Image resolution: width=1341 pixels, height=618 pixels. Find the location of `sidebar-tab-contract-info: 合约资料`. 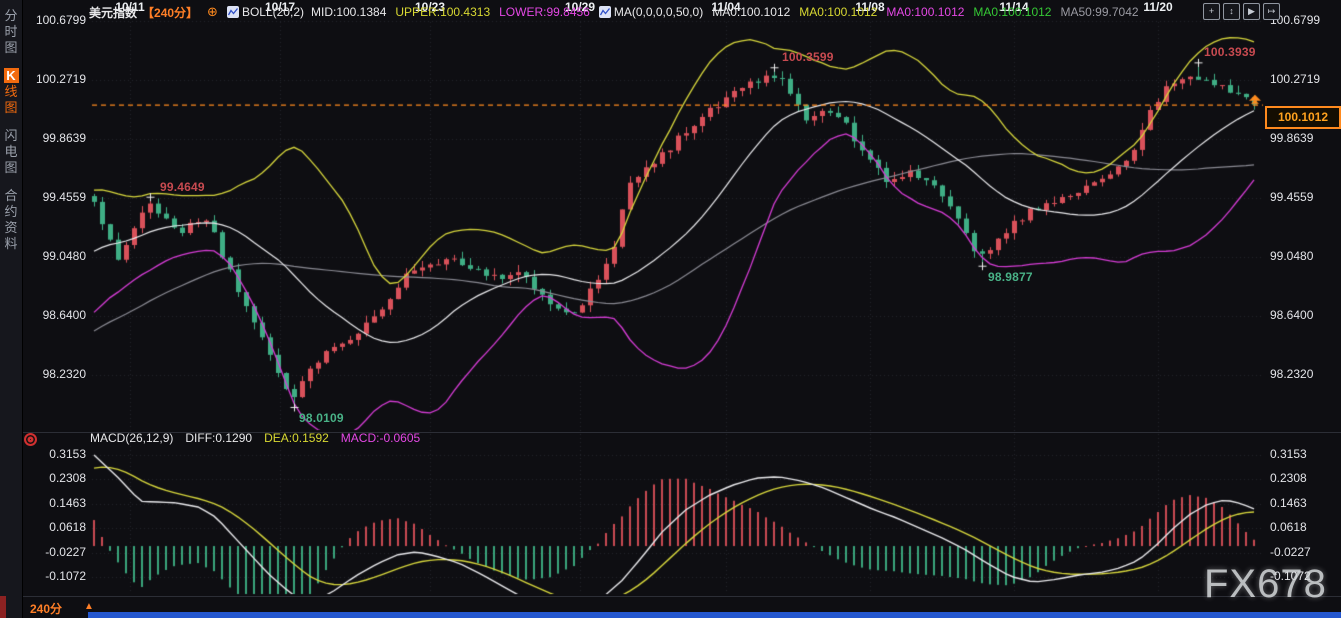

sidebar-tab-contract-info: 合约资料 is located at coordinates (11, 219).